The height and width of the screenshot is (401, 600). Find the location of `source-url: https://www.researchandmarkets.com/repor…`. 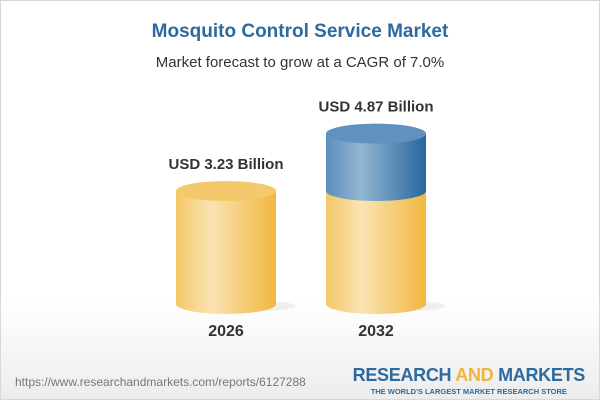

source-url: https://www.researchandmarkets.com/repor… is located at coordinates (160, 382).